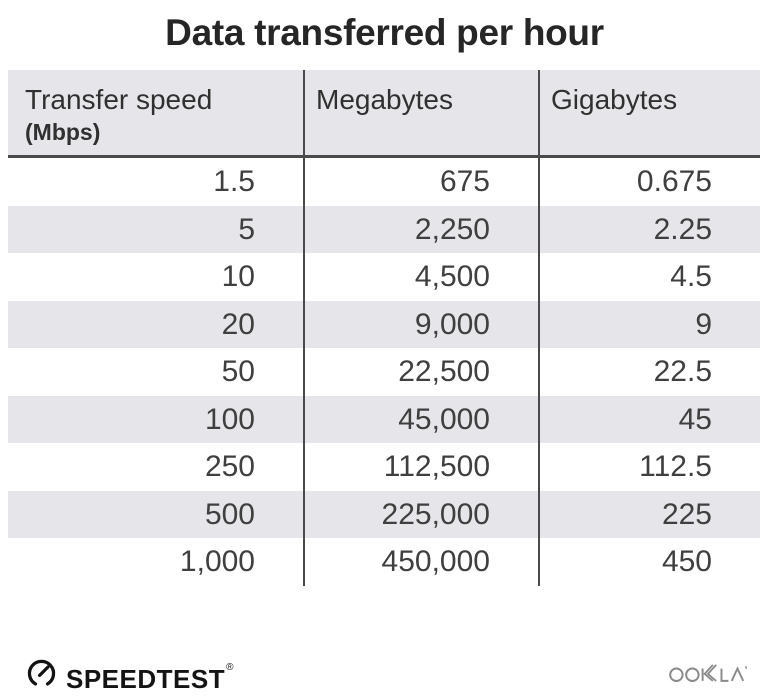  I want to click on header-cell-gigabytes: Gigabytes, so click(649, 112).